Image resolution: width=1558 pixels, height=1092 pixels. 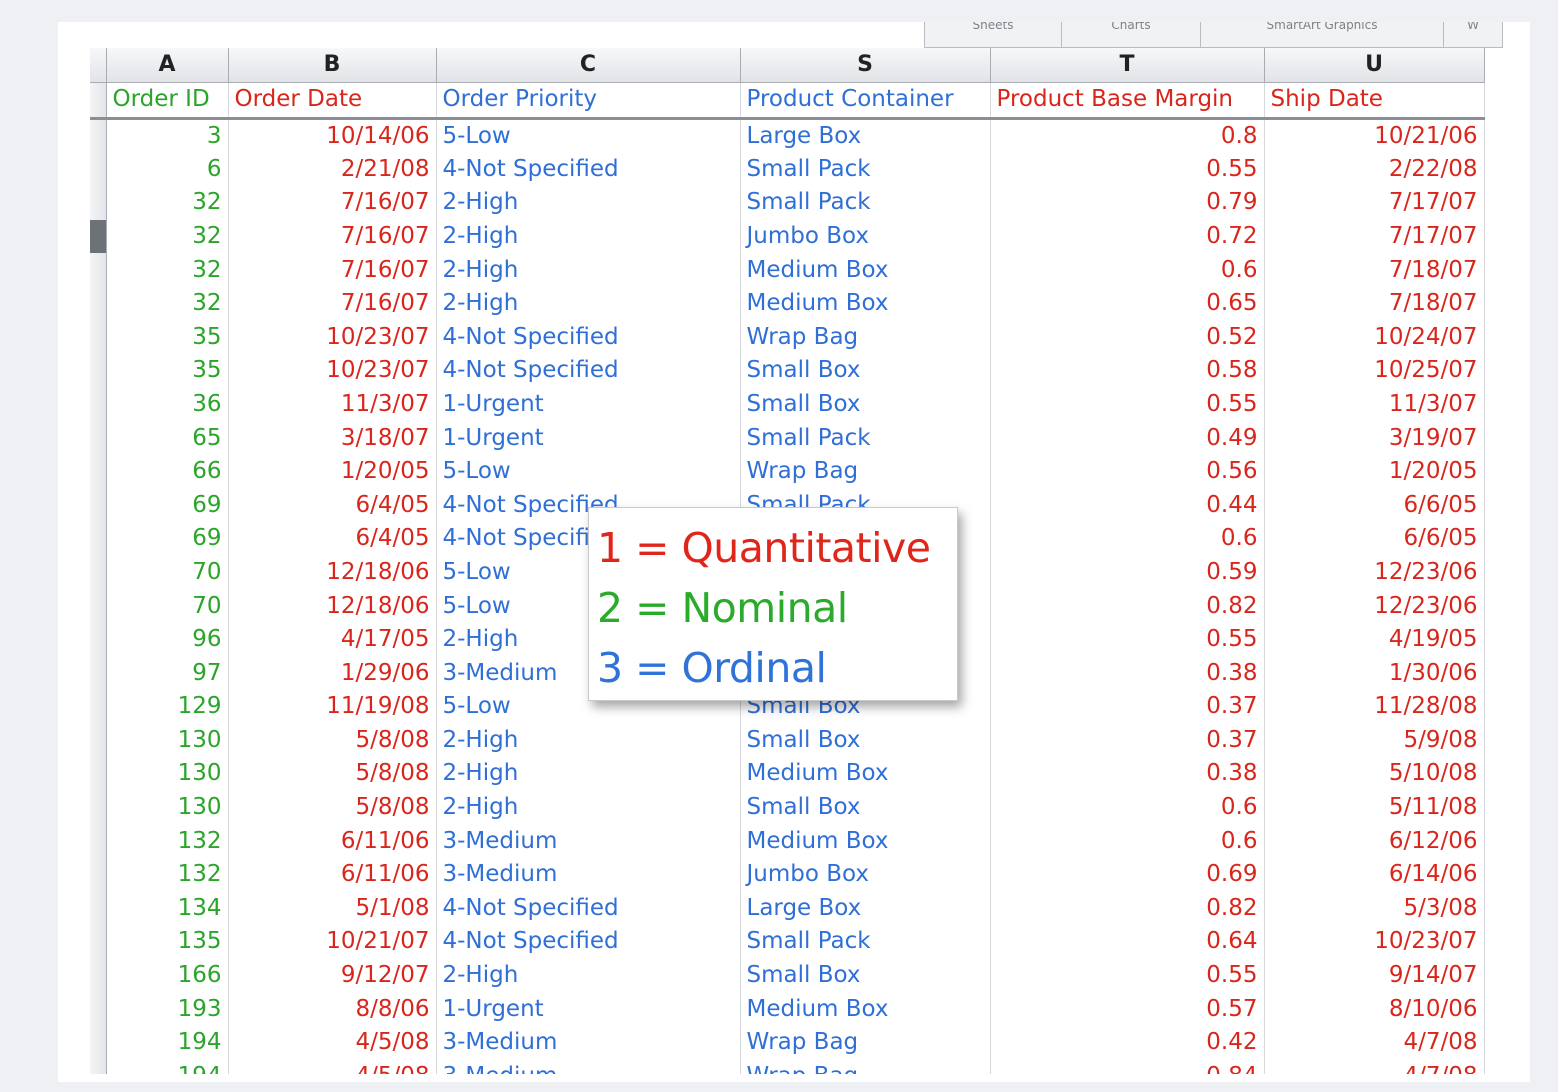 I want to click on cell-ship-date: 7/18/07, so click(x=1374, y=303).